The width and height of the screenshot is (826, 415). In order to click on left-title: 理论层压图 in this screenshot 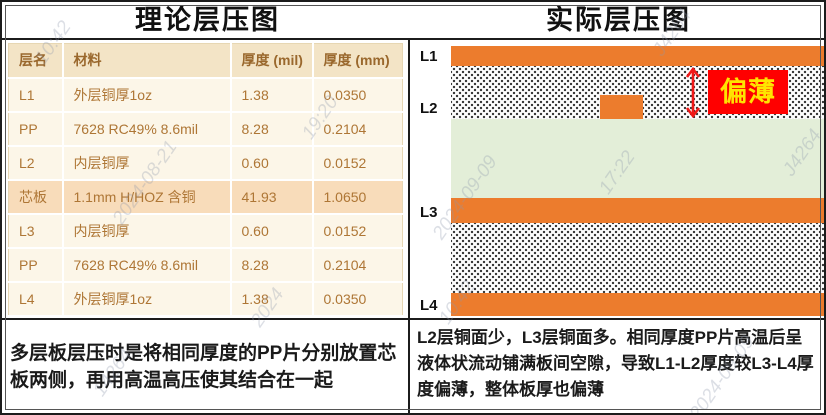, I will do `click(207, 20)`.